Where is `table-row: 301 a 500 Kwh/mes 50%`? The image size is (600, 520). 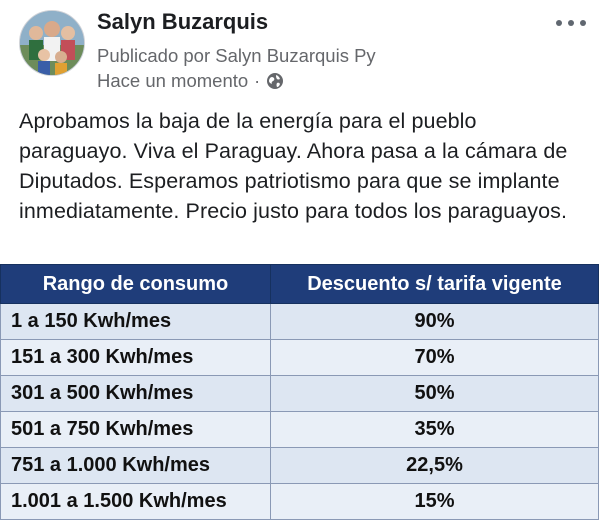
table-row: 301 a 500 Kwh/mes 50% is located at coordinates (299, 393).